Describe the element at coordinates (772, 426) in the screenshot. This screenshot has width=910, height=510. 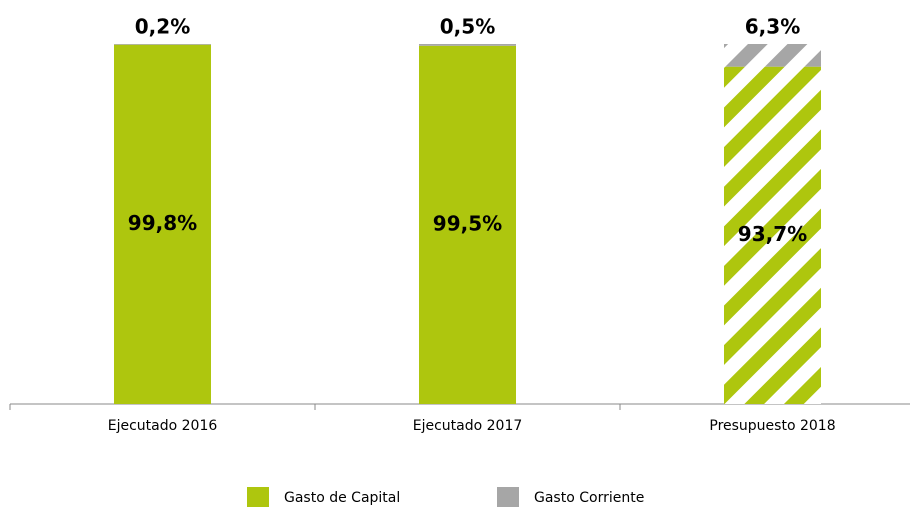
I see `x-tick-label: Presupuesto 2018` at that location.